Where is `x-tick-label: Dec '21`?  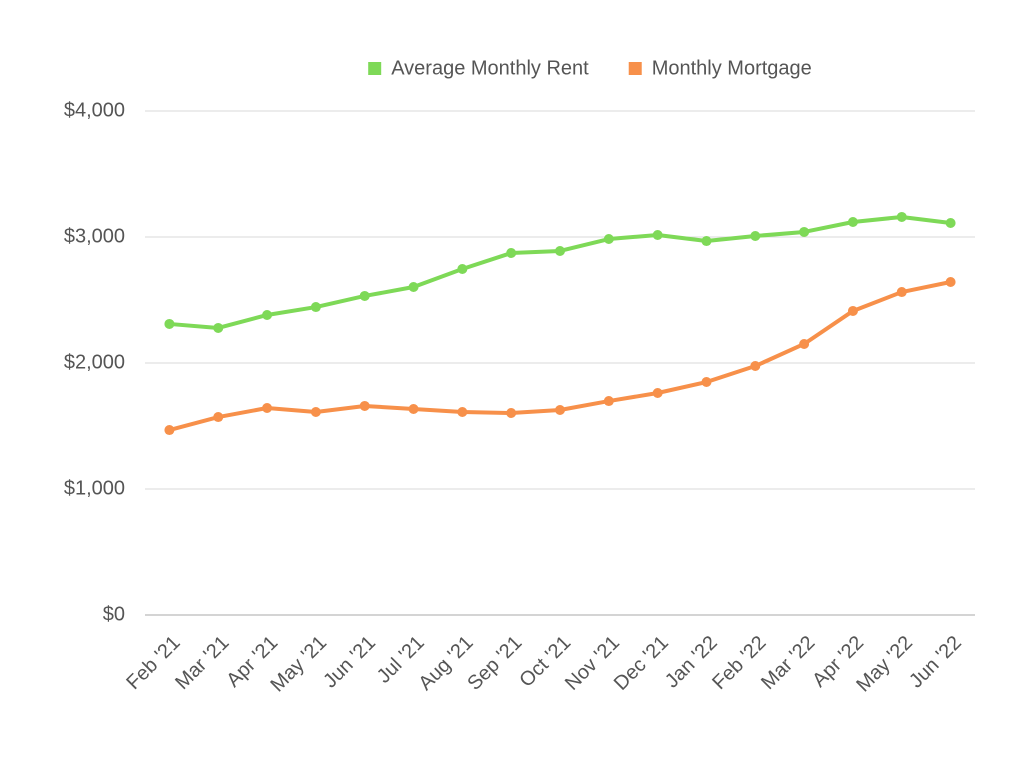 x-tick-label: Dec '21 is located at coordinates (641, 663).